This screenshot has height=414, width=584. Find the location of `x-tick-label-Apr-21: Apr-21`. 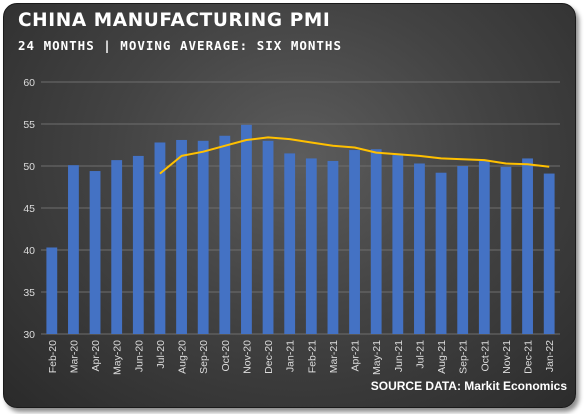

x-tick-label-Apr-21: Apr-21 is located at coordinates (356, 356).